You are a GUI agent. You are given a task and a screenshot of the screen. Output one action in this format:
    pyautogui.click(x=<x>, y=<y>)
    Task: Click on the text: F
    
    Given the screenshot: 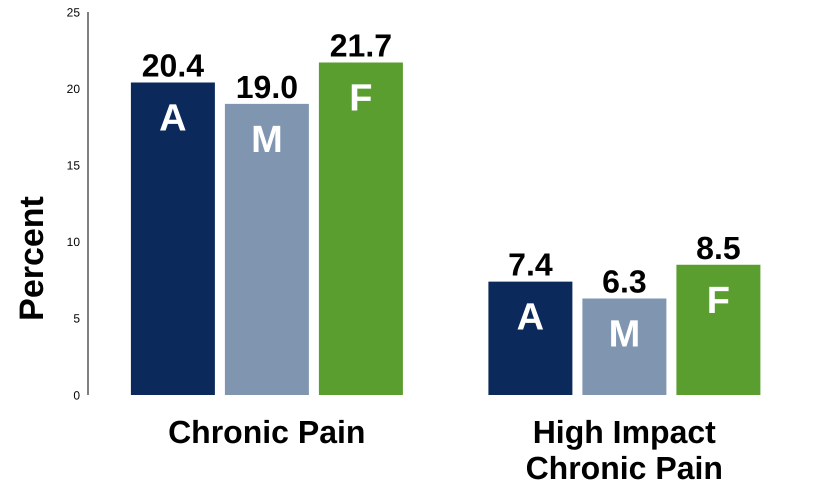 What is the action you would take?
    pyautogui.click(x=361, y=99)
    